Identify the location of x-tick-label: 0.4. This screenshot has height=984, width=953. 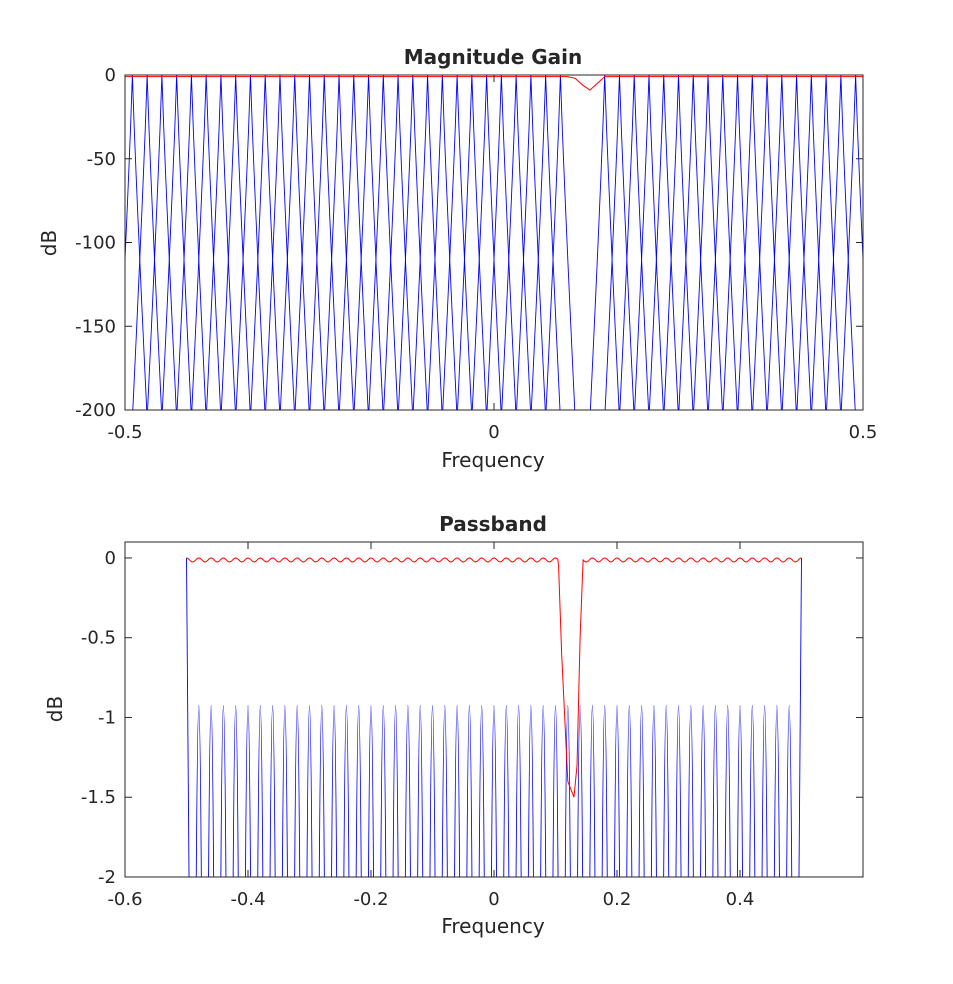
(740, 899).